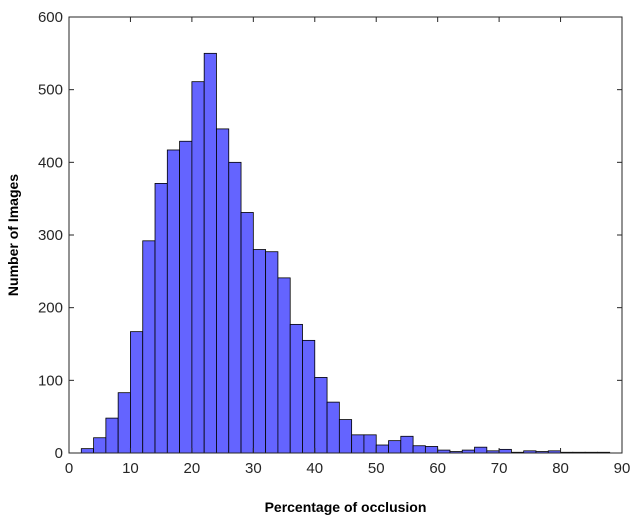 The height and width of the screenshot is (520, 640). What do you see at coordinates (499, 468) in the screenshot?
I see `x-tick-label: 70` at bounding box center [499, 468].